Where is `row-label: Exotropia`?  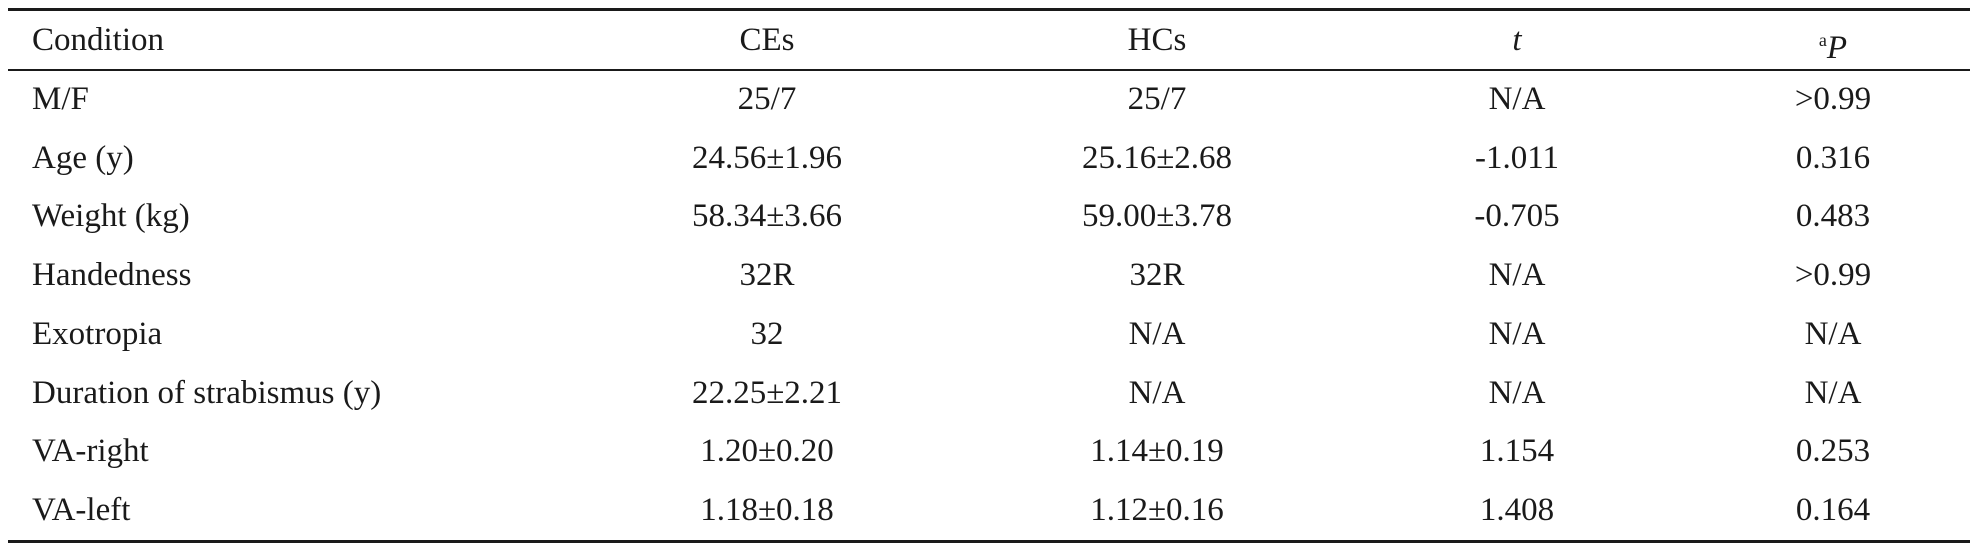 row-label: Exotropia is located at coordinates (97, 333).